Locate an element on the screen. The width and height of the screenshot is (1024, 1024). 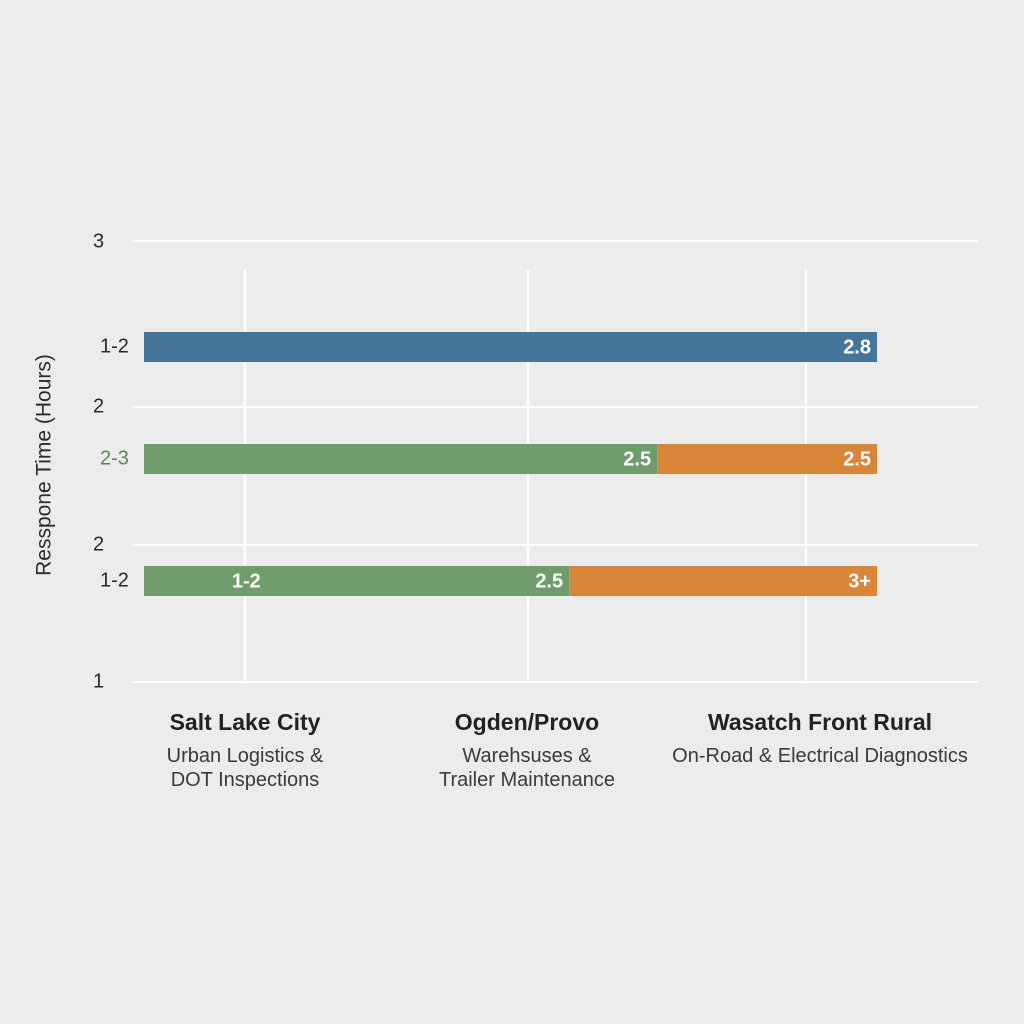
y-tick-label: 1 is located at coordinates (98, 681).